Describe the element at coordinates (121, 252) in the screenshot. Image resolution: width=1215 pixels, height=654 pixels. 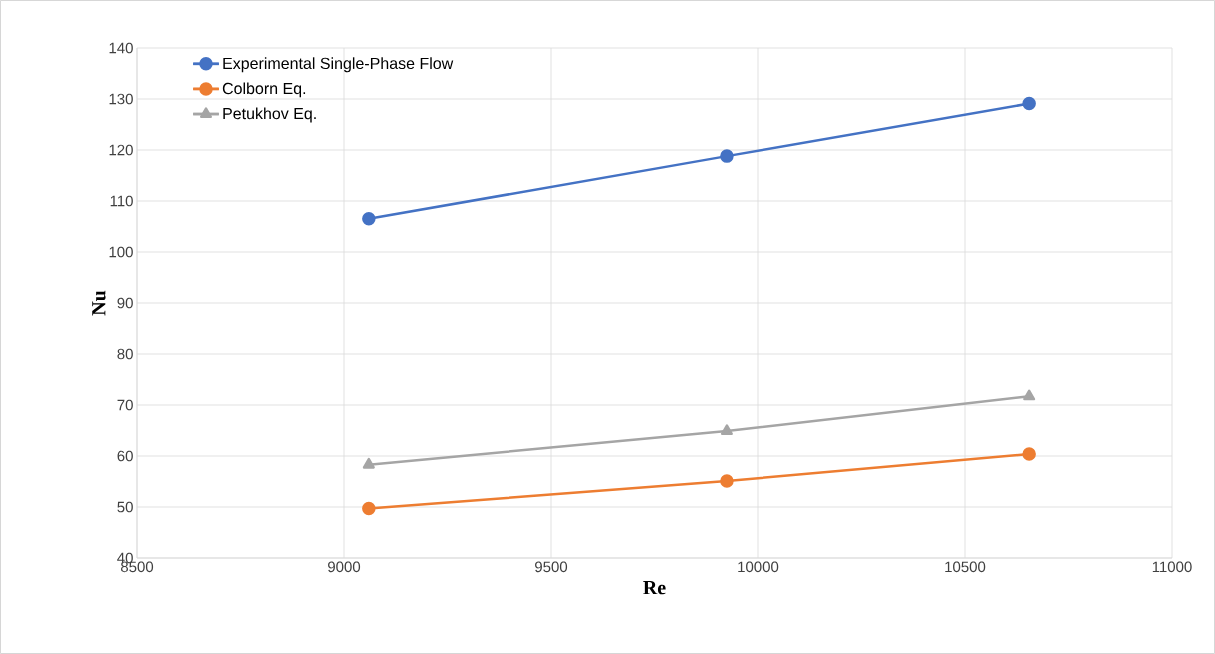
I see `y-tick-label: 100` at that location.